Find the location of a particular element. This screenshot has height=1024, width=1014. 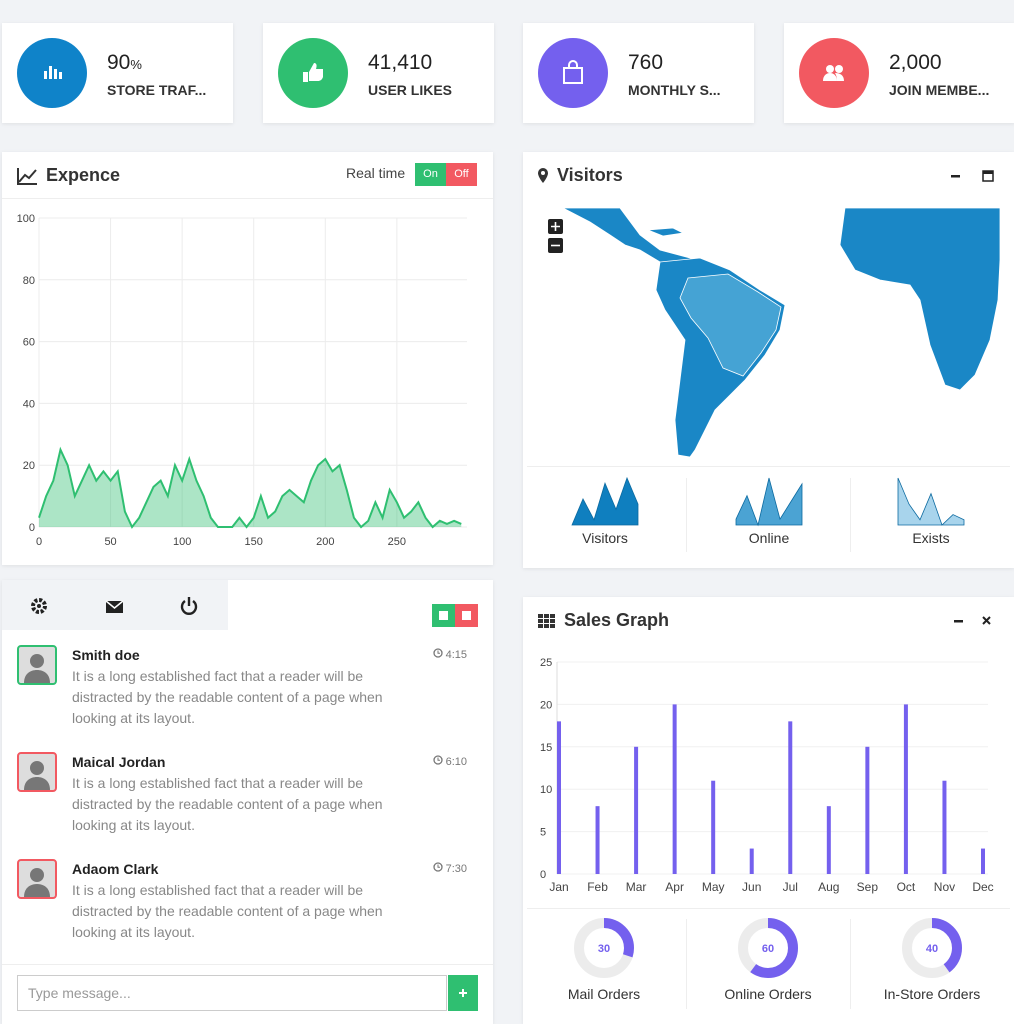

stat-value: 90% is located at coordinates (124, 63).